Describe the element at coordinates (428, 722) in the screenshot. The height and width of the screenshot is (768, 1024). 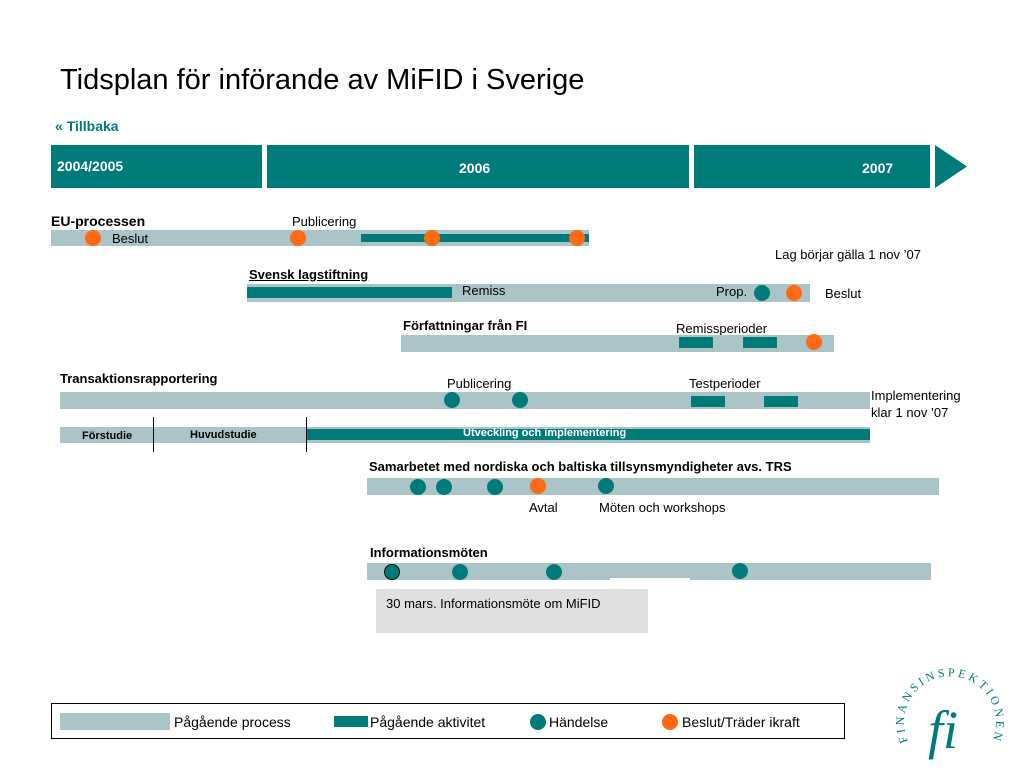
I see `legend-activity-label: Pågående aktivitet` at that location.